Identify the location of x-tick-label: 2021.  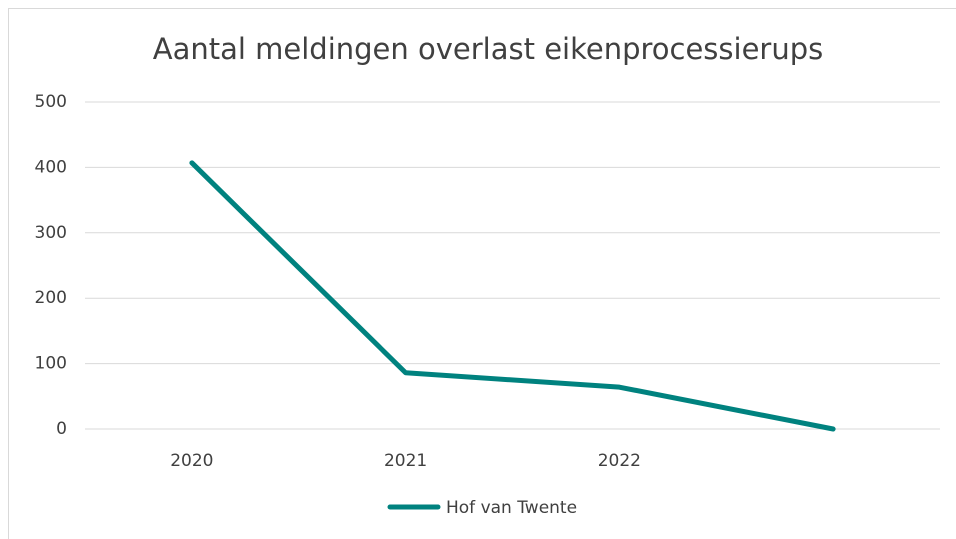
(405, 461).